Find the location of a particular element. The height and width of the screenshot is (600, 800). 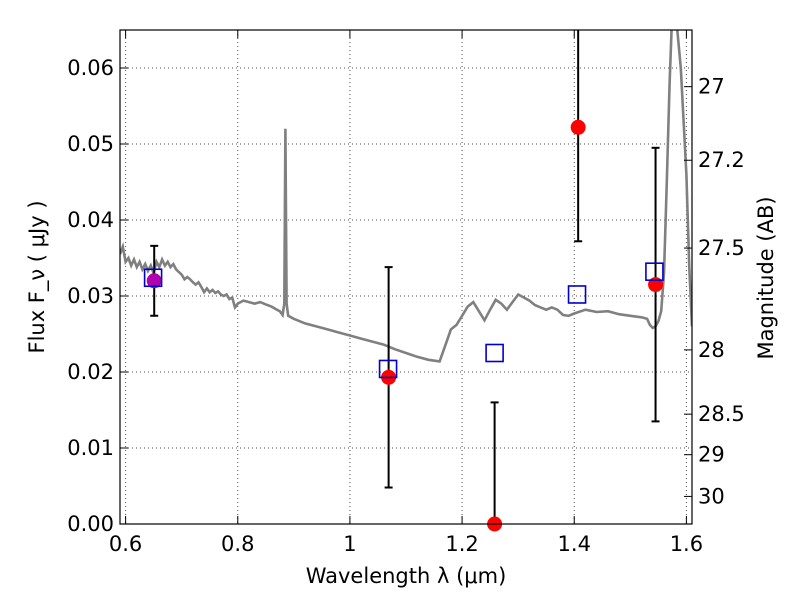

x-tick-label: 0.6 is located at coordinates (125, 544).